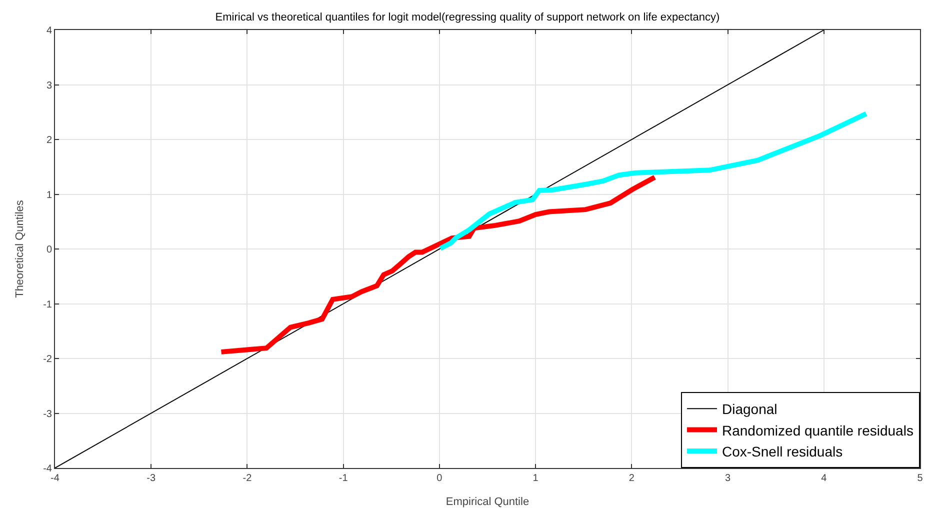 The width and height of the screenshot is (935, 508). What do you see at coordinates (49, 31) in the screenshot?
I see `y-tick-label: 4` at bounding box center [49, 31].